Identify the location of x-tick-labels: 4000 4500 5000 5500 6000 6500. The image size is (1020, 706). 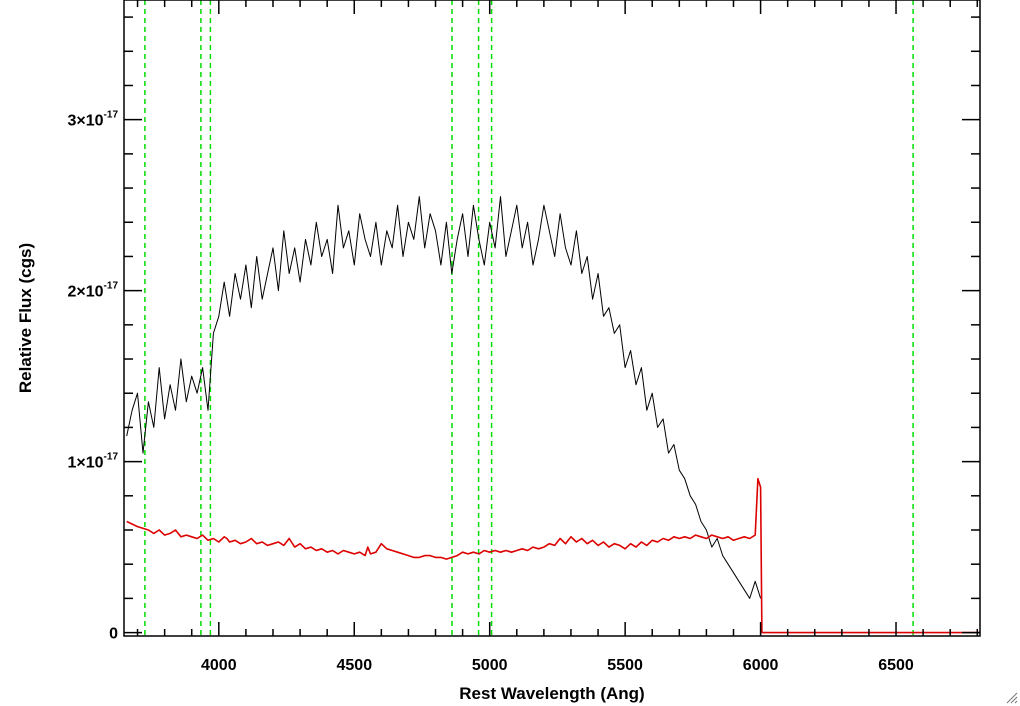
(557, 665).